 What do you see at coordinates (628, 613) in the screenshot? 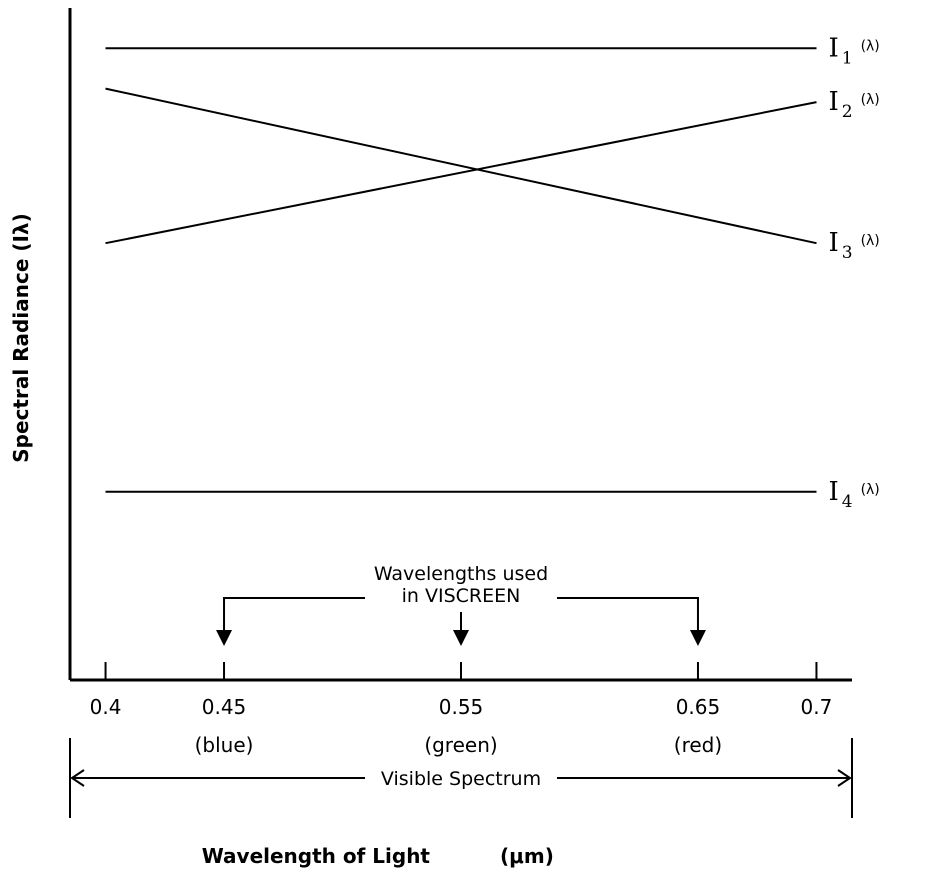
I see `viscreen-bracket-right` at bounding box center [628, 613].